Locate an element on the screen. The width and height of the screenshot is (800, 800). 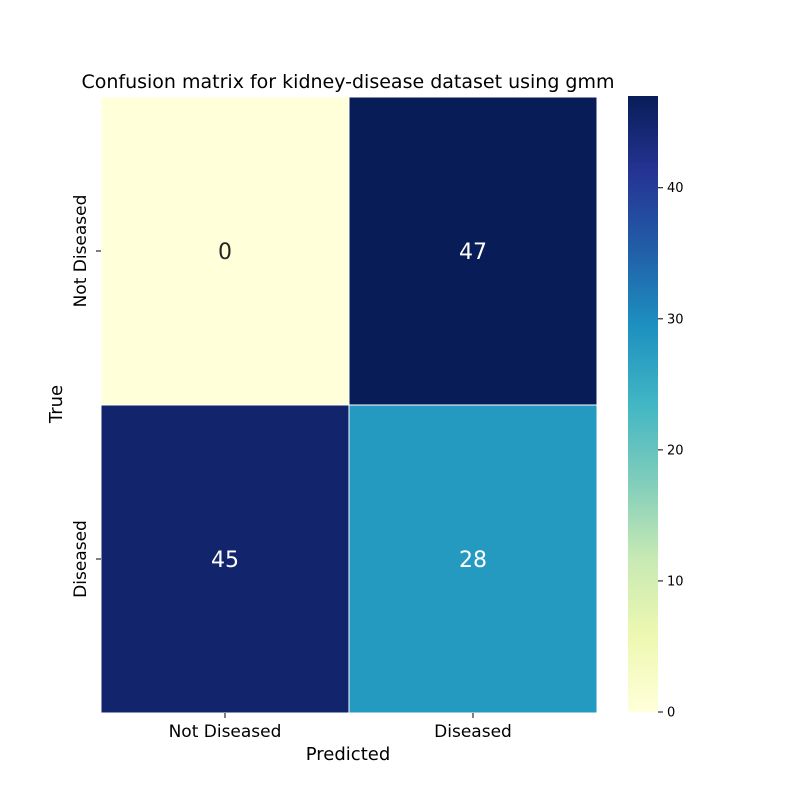
cell-value-label: 45 is located at coordinates (225, 560).